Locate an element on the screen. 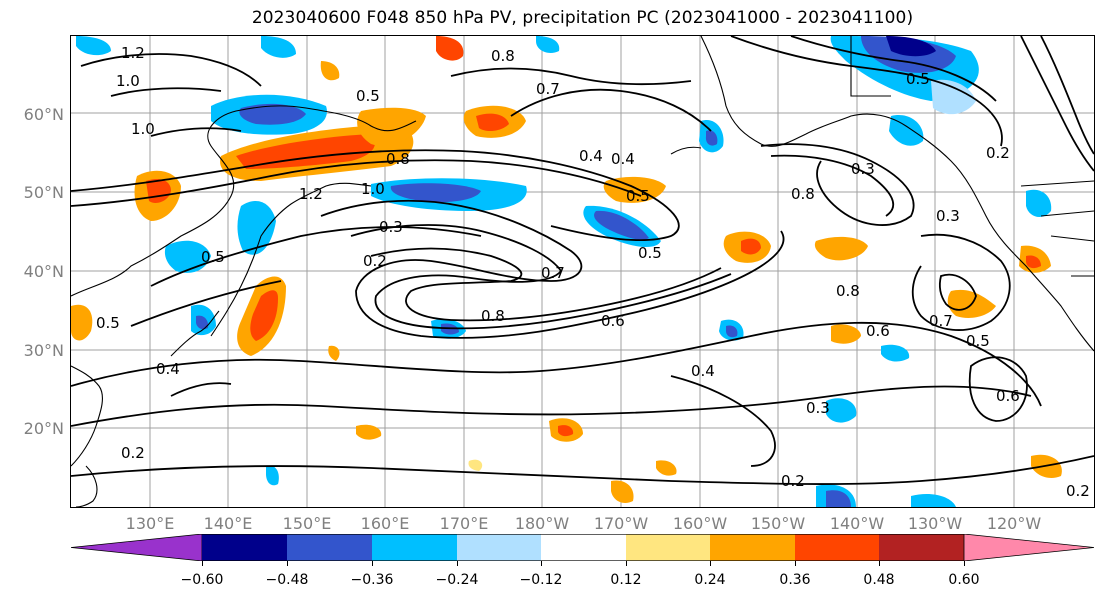  colorbar-tick-label: −0.60 is located at coordinates (202, 580).